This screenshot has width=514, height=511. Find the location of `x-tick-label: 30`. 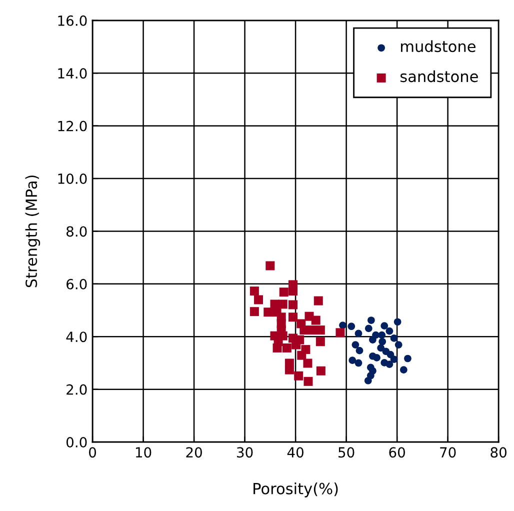

x-tick-label: 30 is located at coordinates (245, 452).